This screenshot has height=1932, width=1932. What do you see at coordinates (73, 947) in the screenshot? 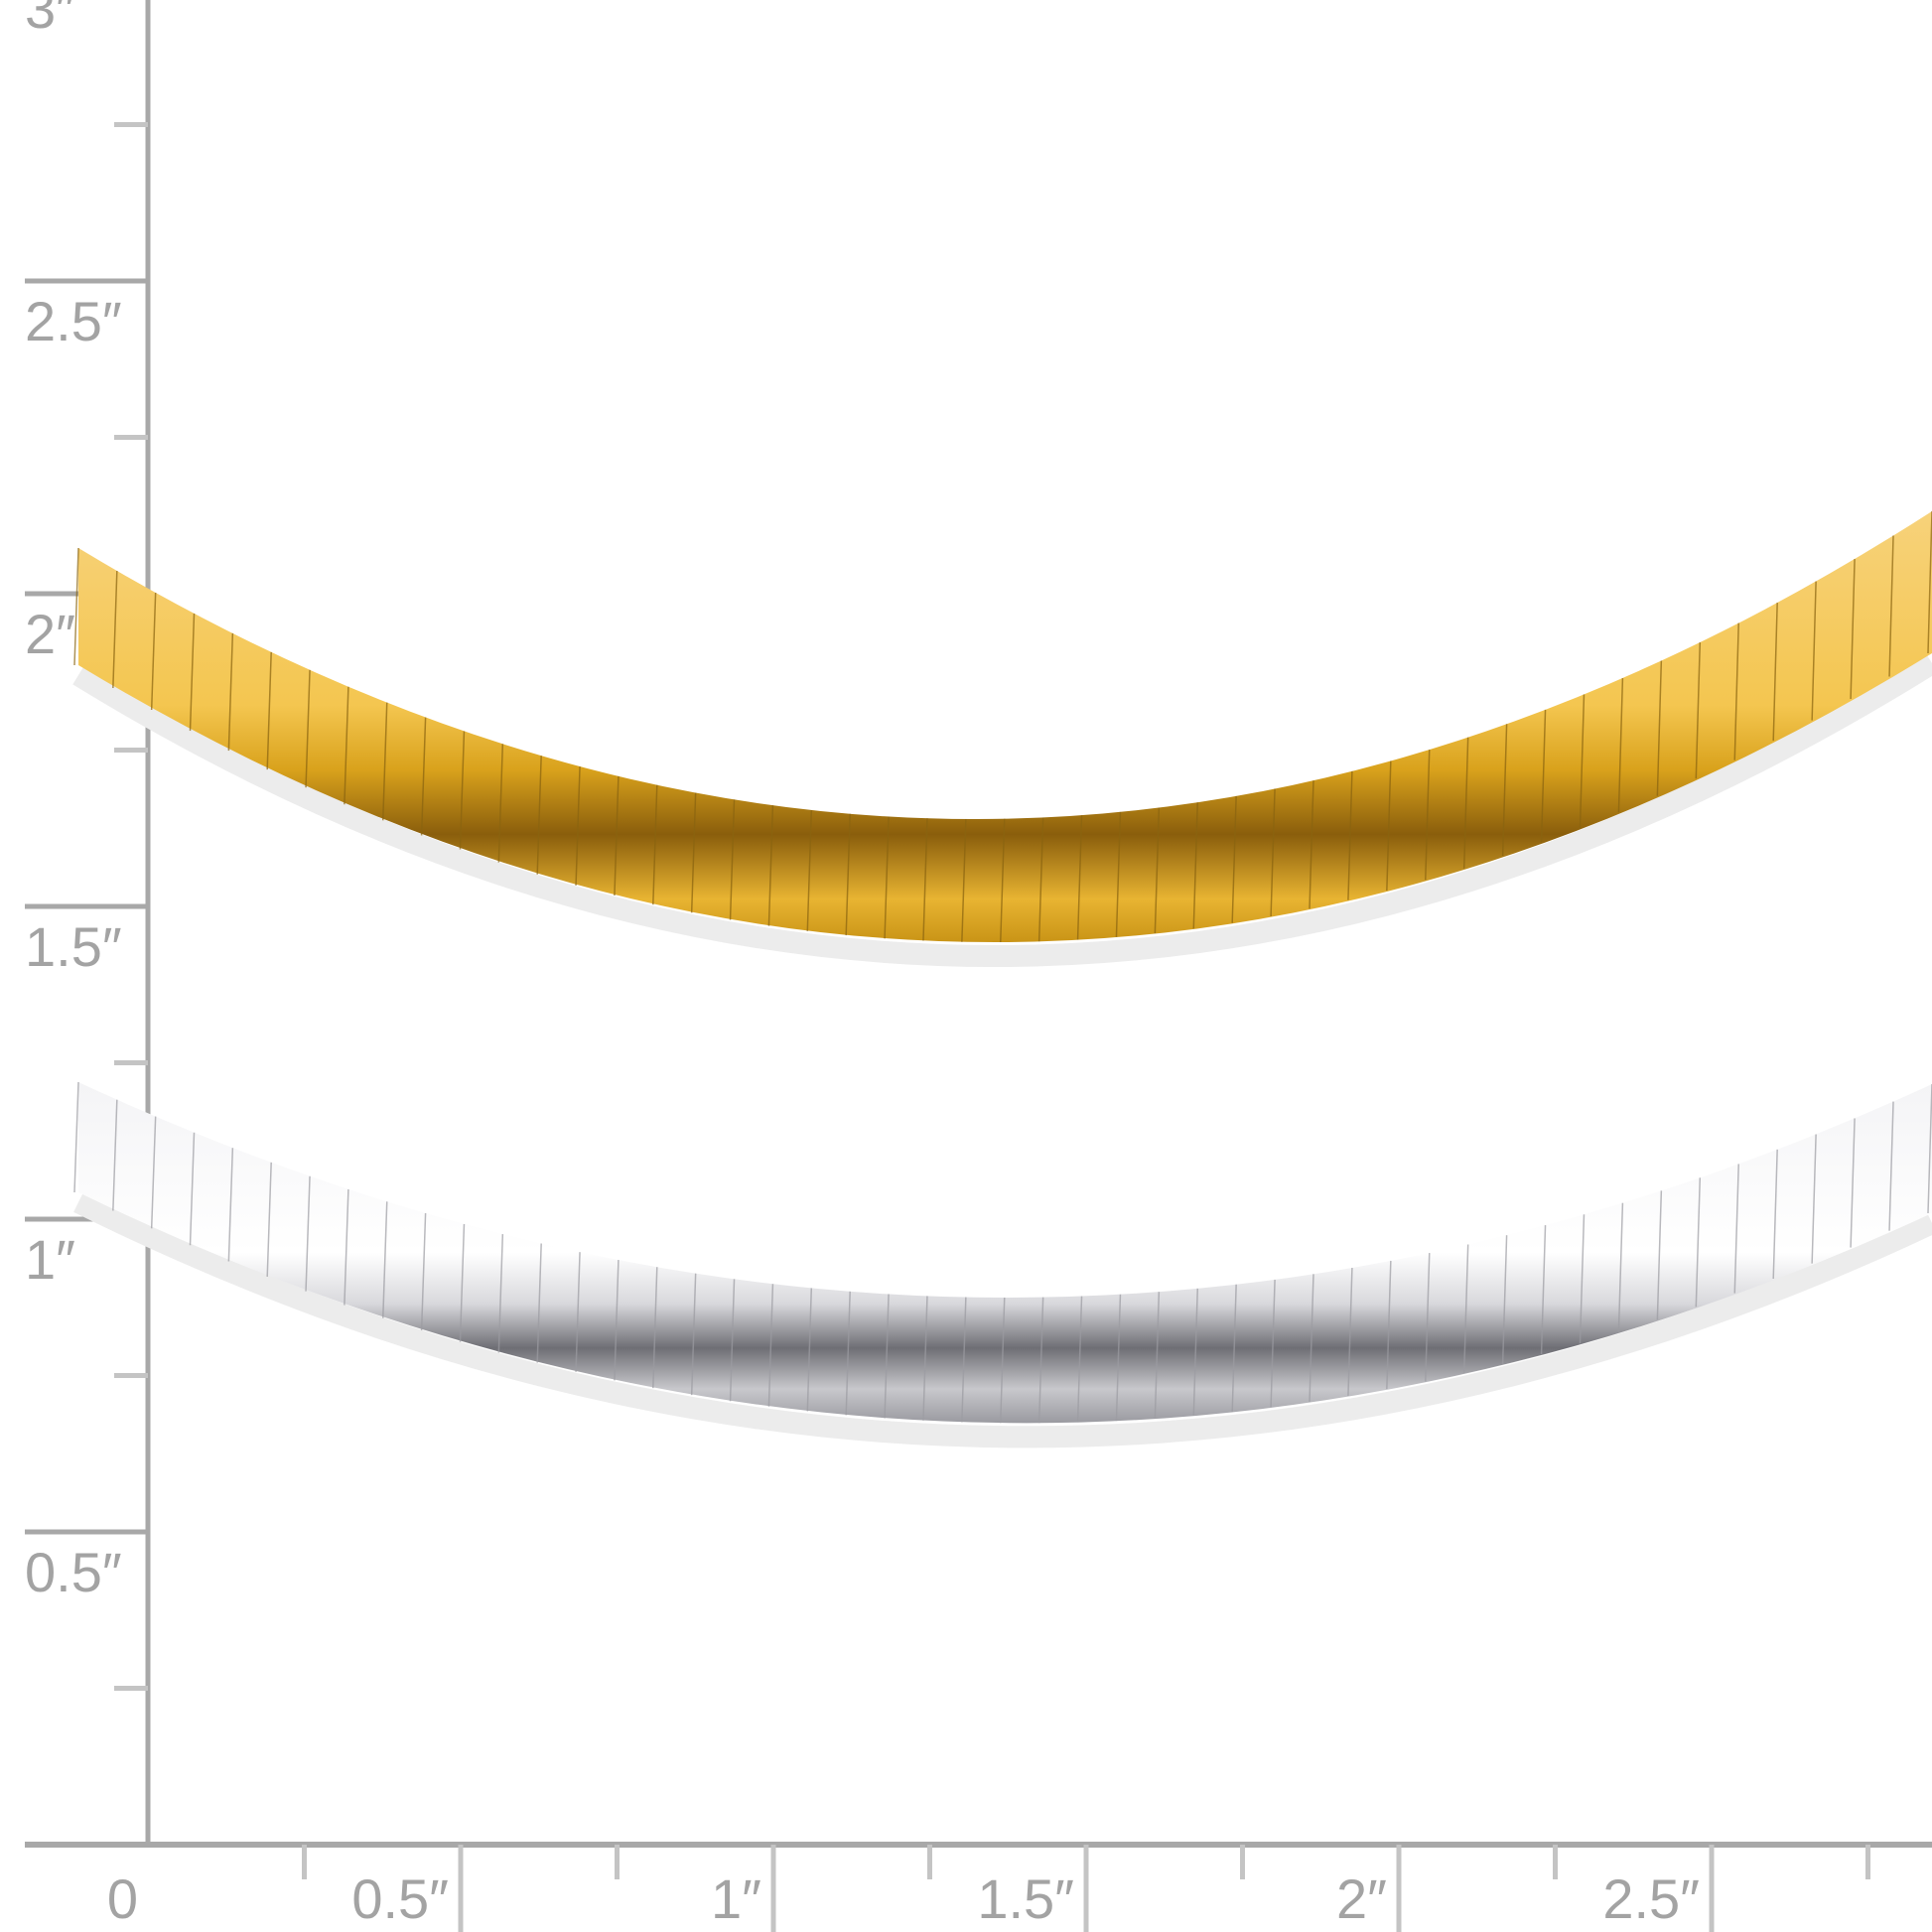
I see `ruler-vertical-label: 1.5″` at bounding box center [73, 947].